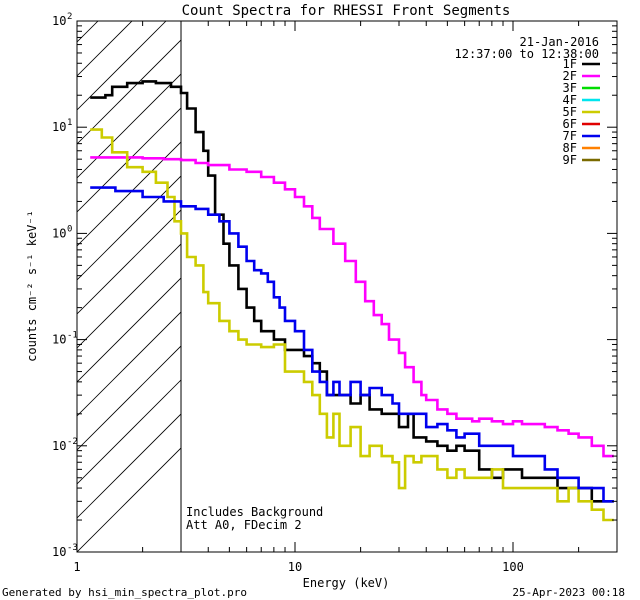  Describe the element at coordinates (346, 583) in the screenshot. I see `x-axis-label: Energy (keV)` at that location.